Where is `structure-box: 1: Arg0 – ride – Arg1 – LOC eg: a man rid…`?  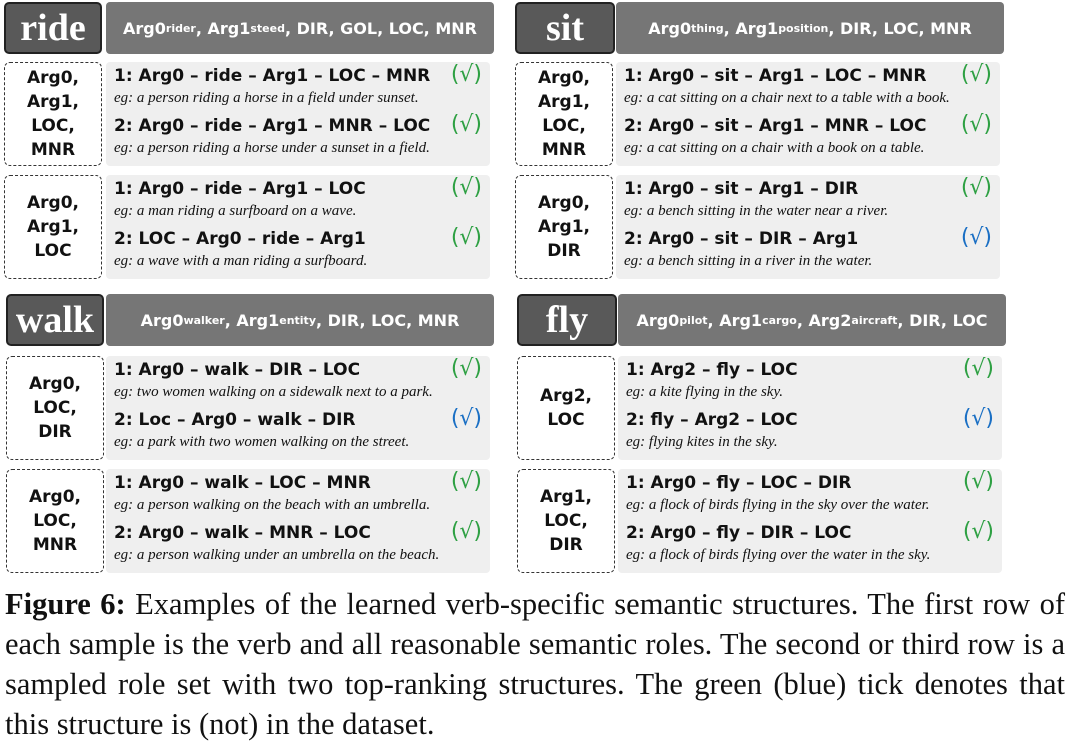 structure-box: 1: Arg0 – ride – Arg1 – LOC eg: a man rid… is located at coordinates (298, 227).